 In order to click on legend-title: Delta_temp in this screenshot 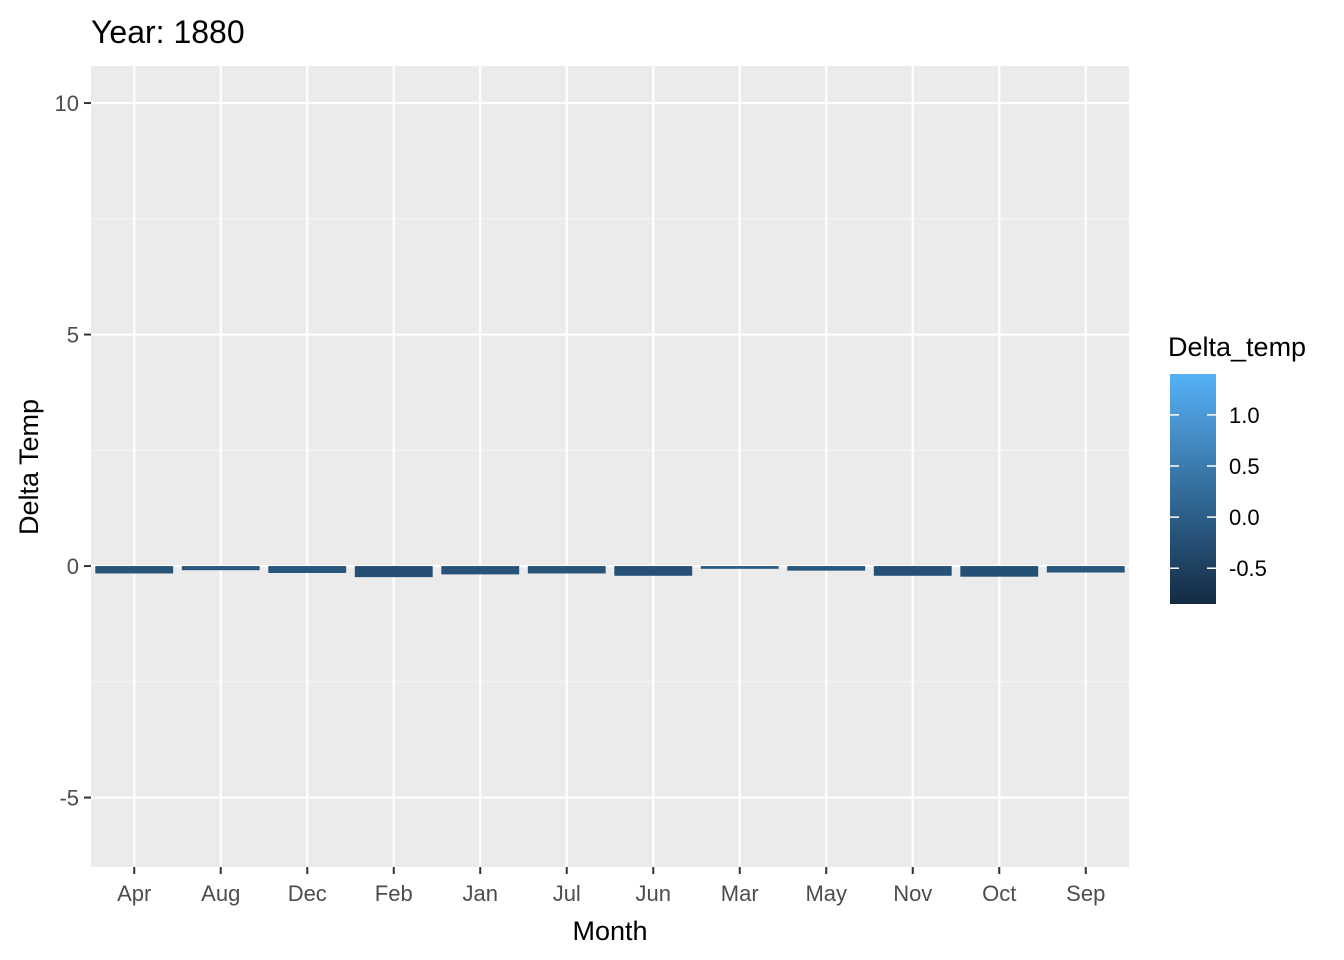, I will do `click(1237, 347)`.